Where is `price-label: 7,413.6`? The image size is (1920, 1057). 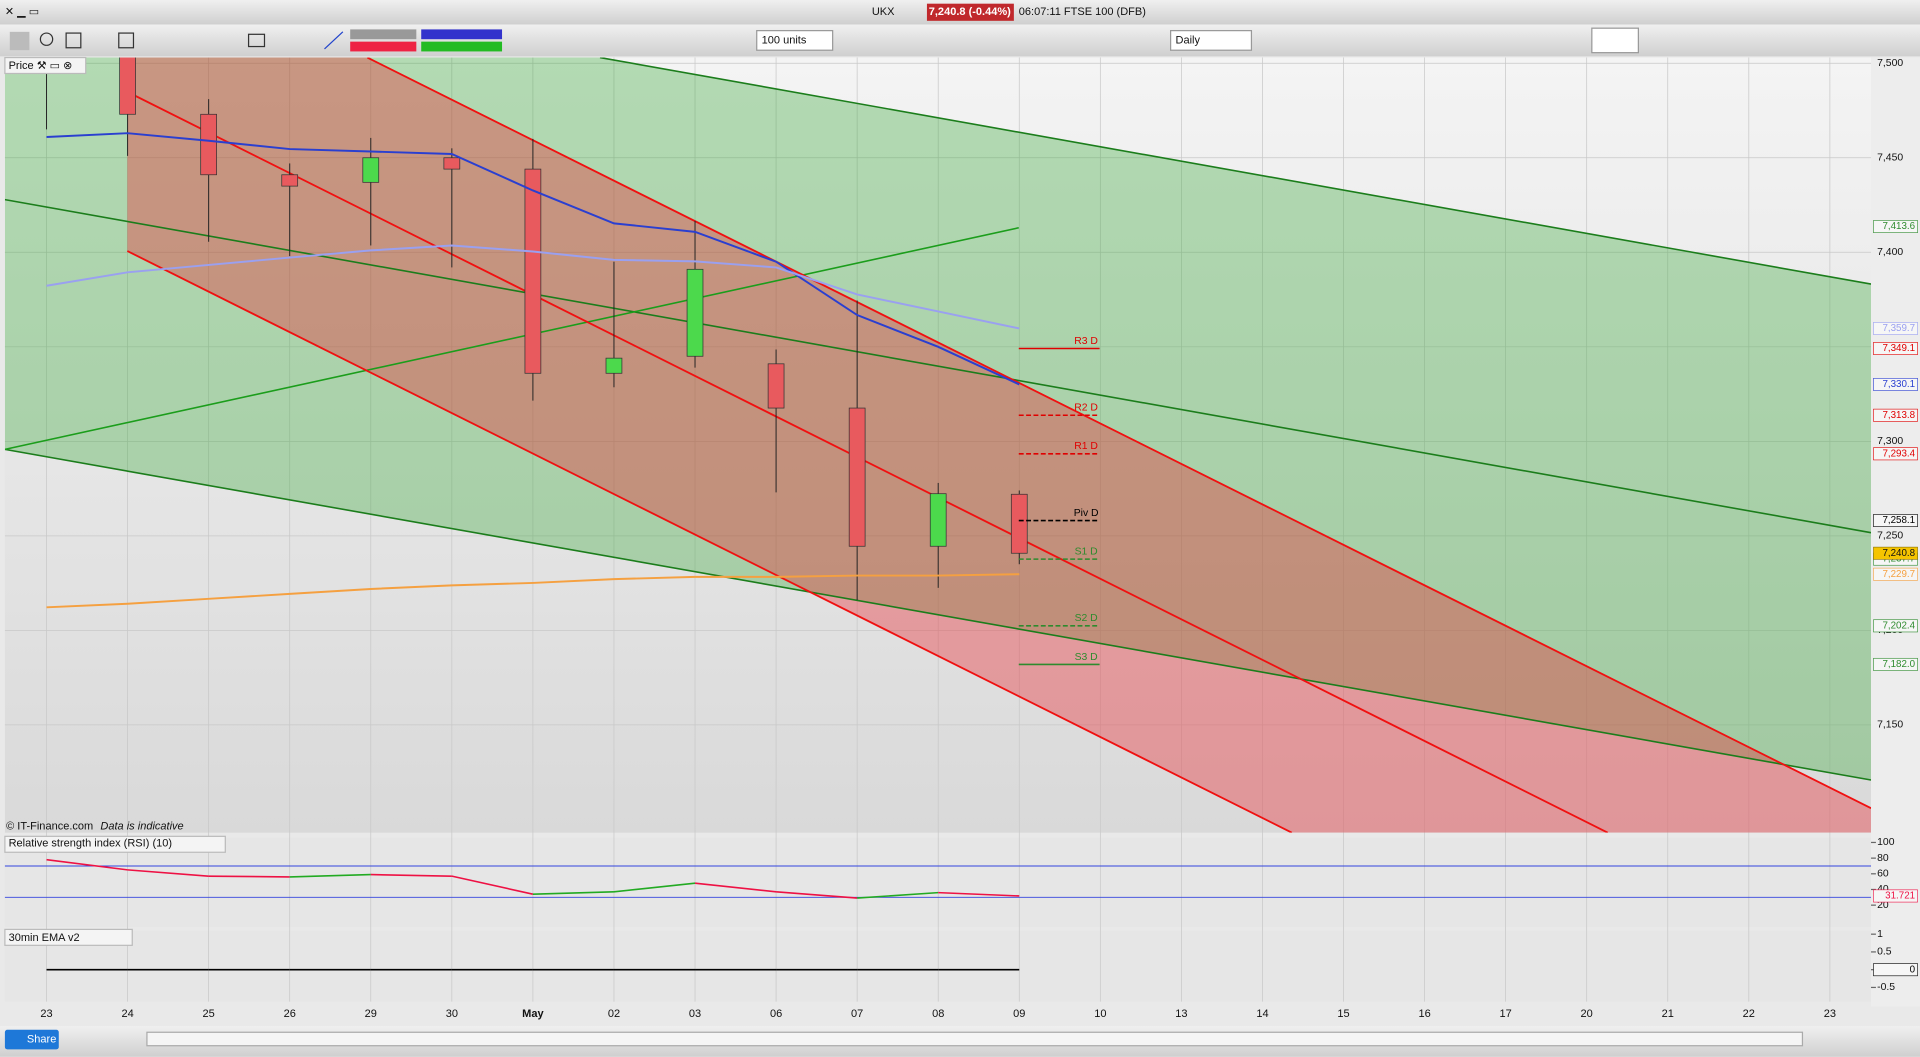 price-label: 7,413.6 is located at coordinates (1898, 226).